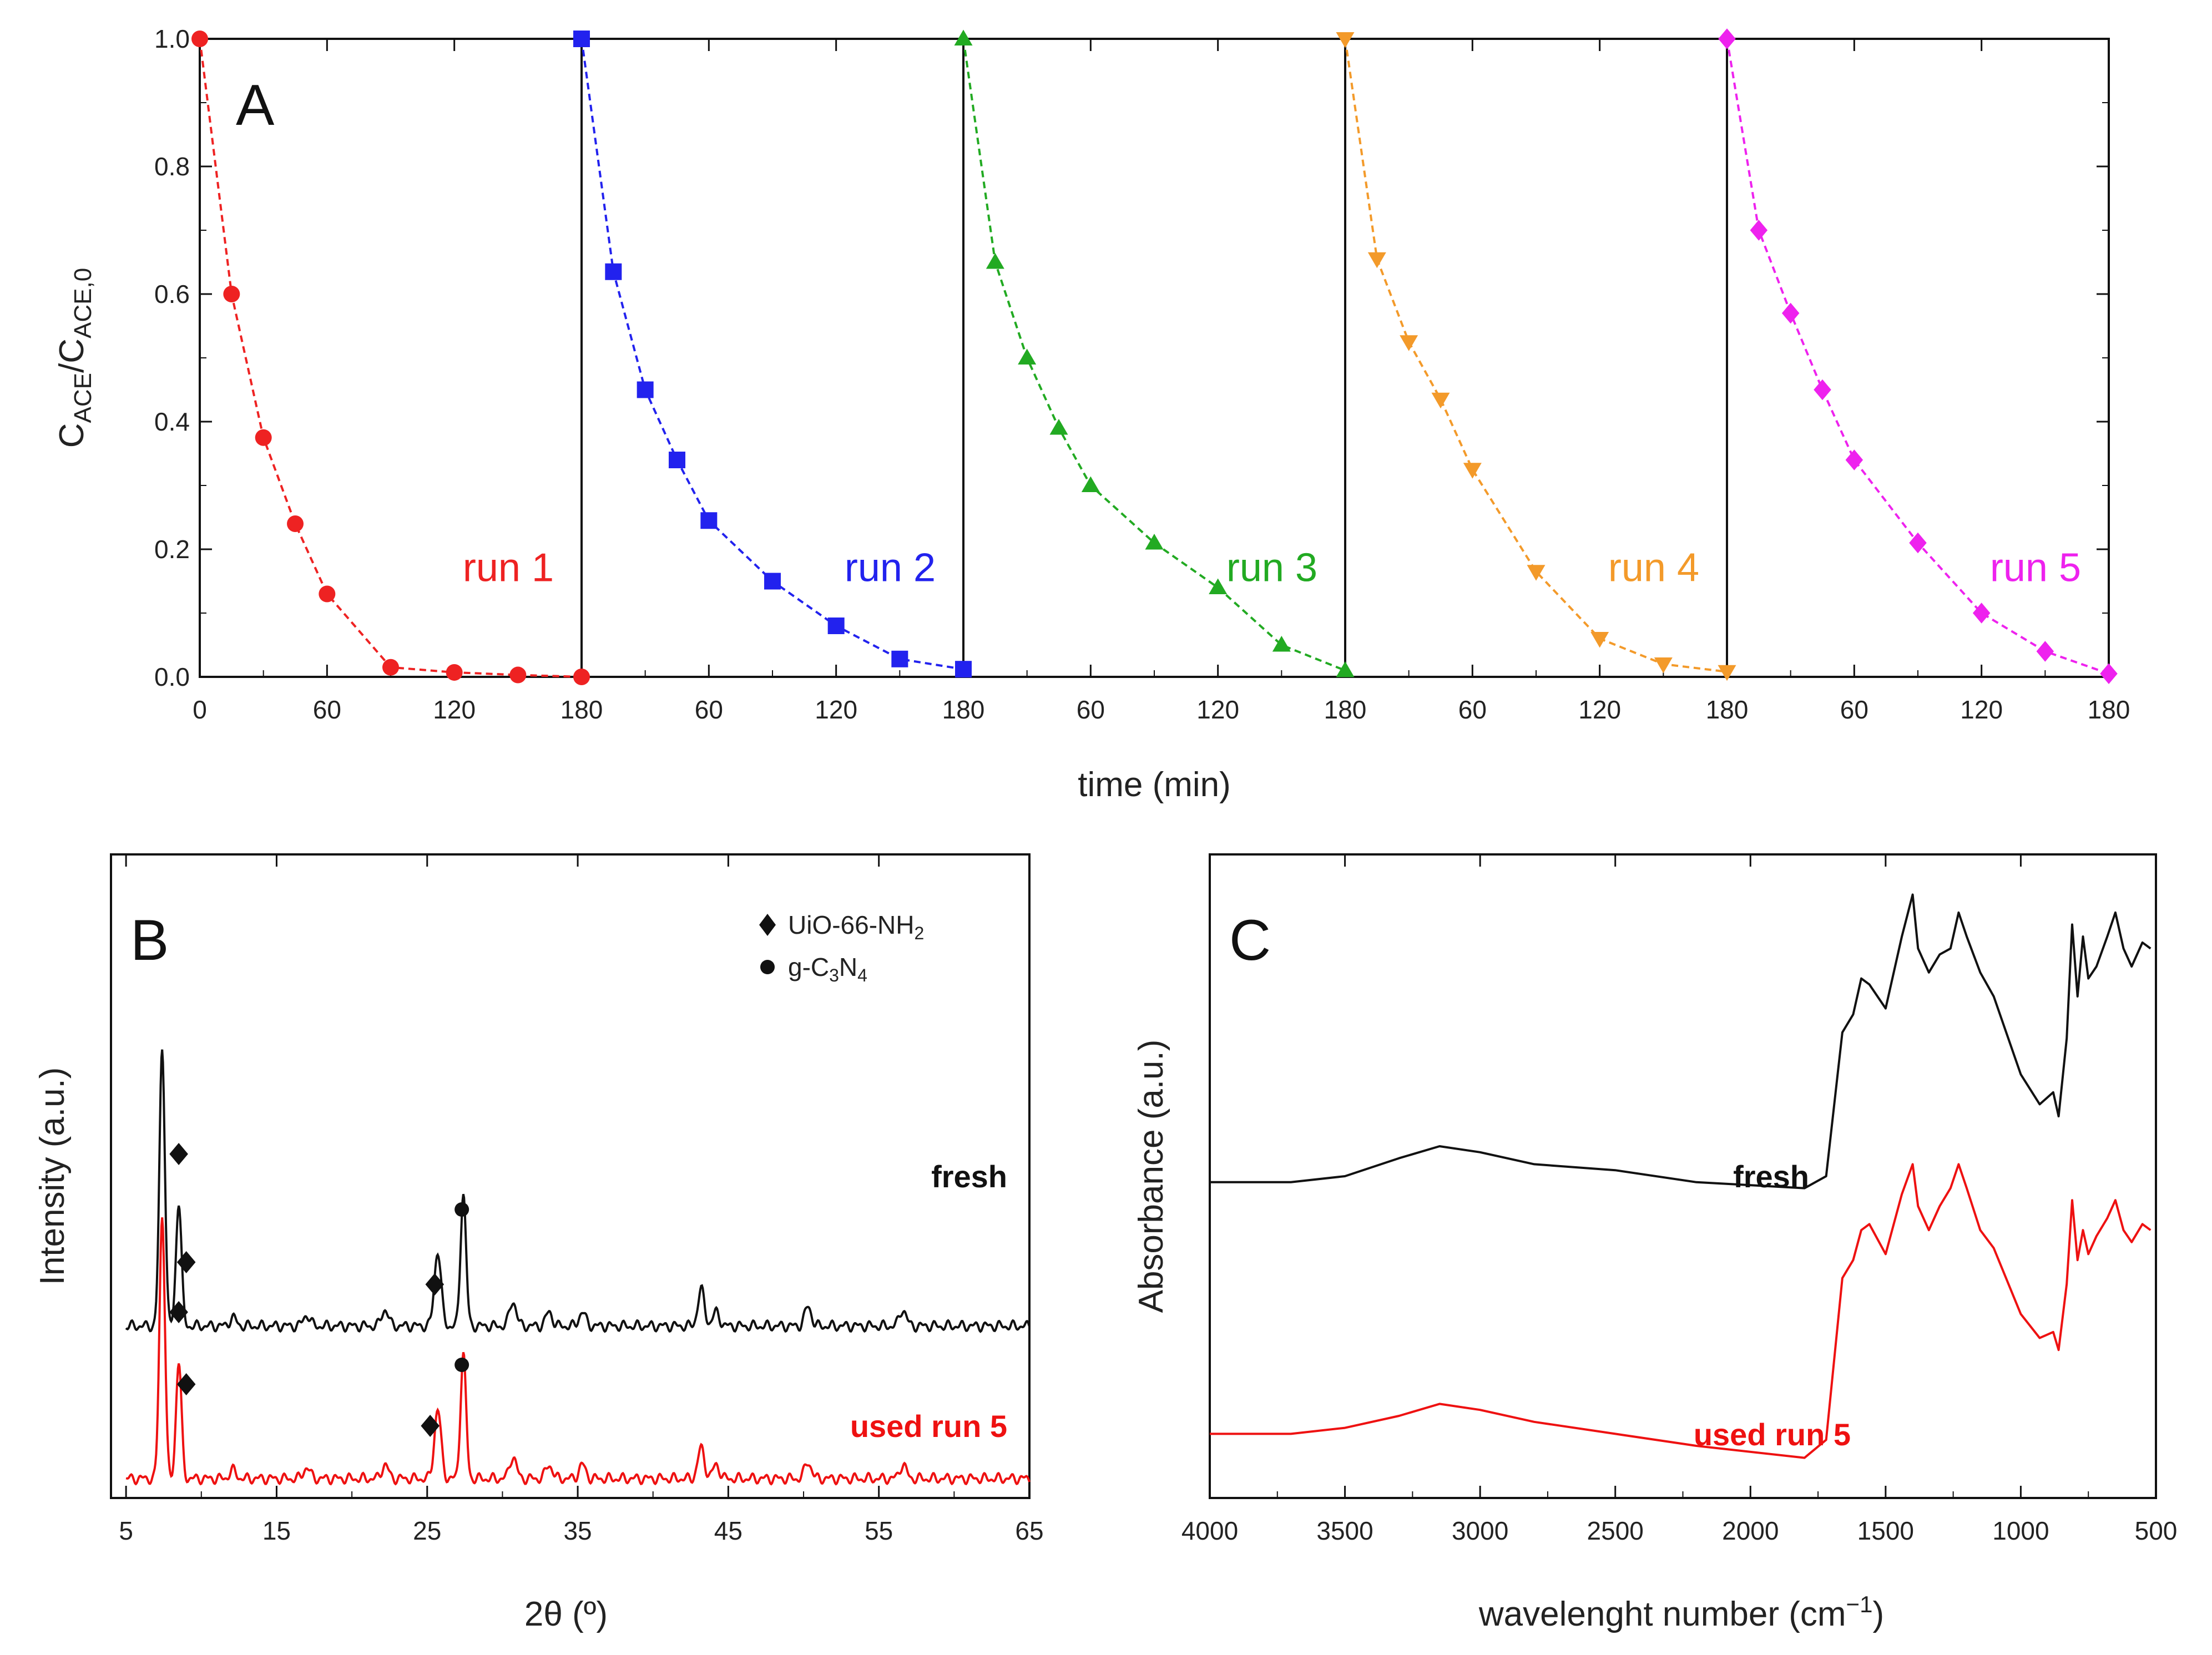 This screenshot has height=1655, width=2212. I want to click on panel-a-y-title-c: C, so click(72, 435).